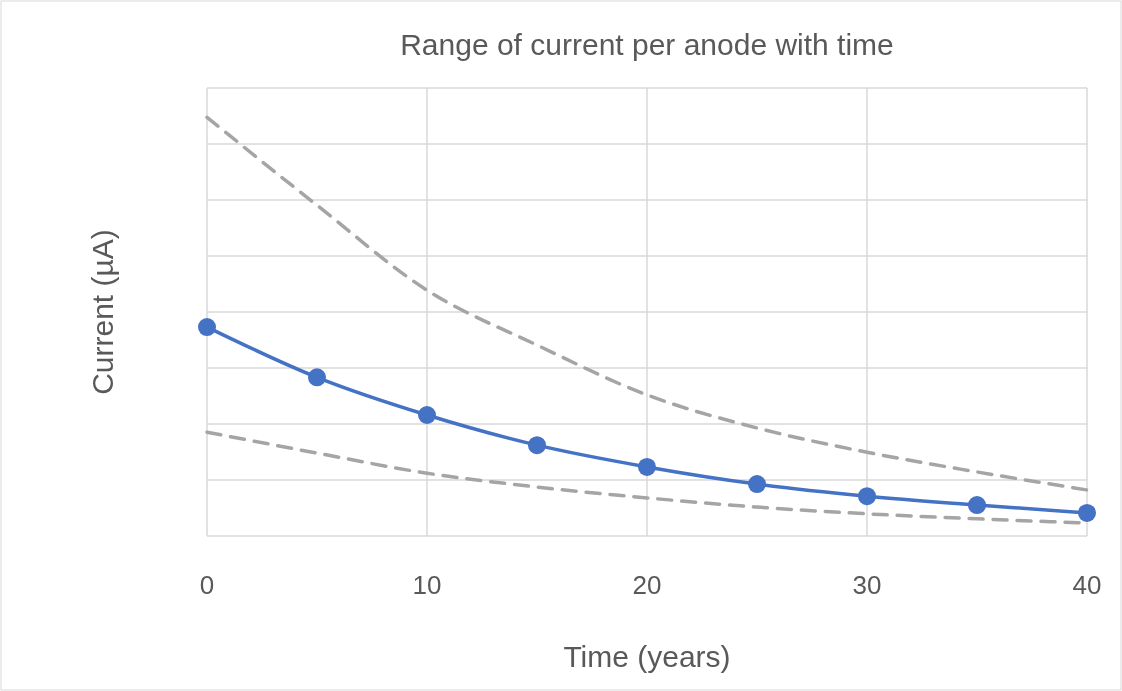  What do you see at coordinates (1087, 585) in the screenshot?
I see `x-tick-label: 40` at bounding box center [1087, 585].